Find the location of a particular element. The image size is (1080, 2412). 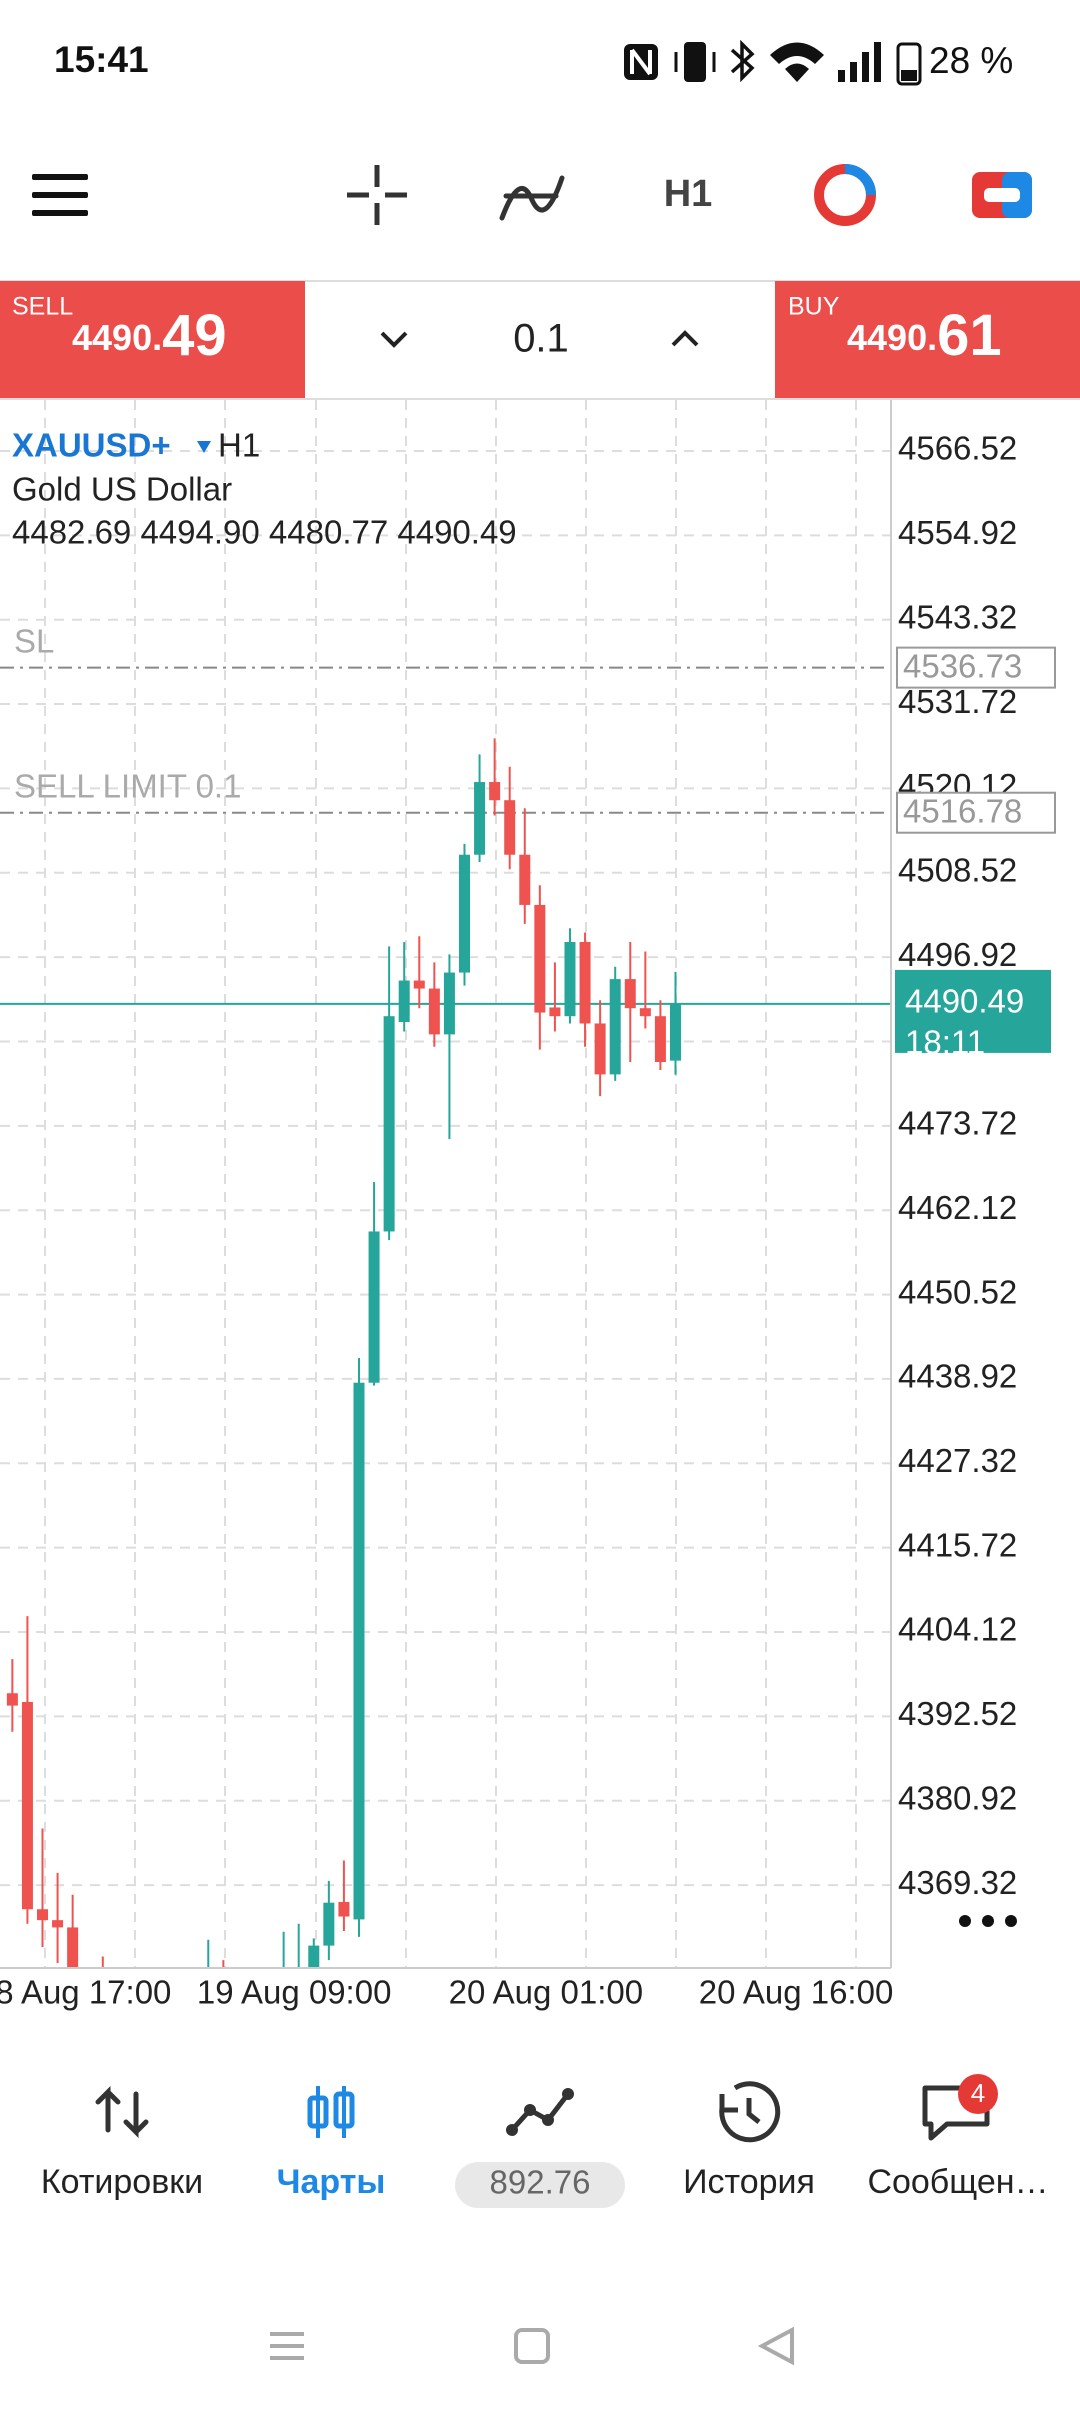

buy-button: BUY 4490.61 is located at coordinates (927, 339).